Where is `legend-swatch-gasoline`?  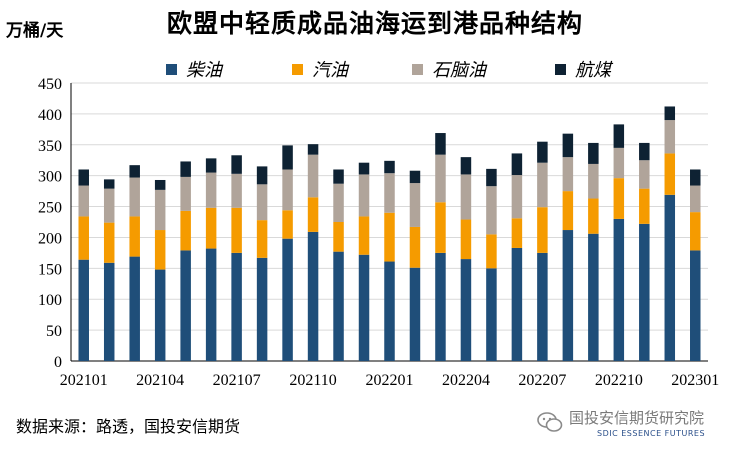 legend-swatch-gasoline is located at coordinates (297, 69).